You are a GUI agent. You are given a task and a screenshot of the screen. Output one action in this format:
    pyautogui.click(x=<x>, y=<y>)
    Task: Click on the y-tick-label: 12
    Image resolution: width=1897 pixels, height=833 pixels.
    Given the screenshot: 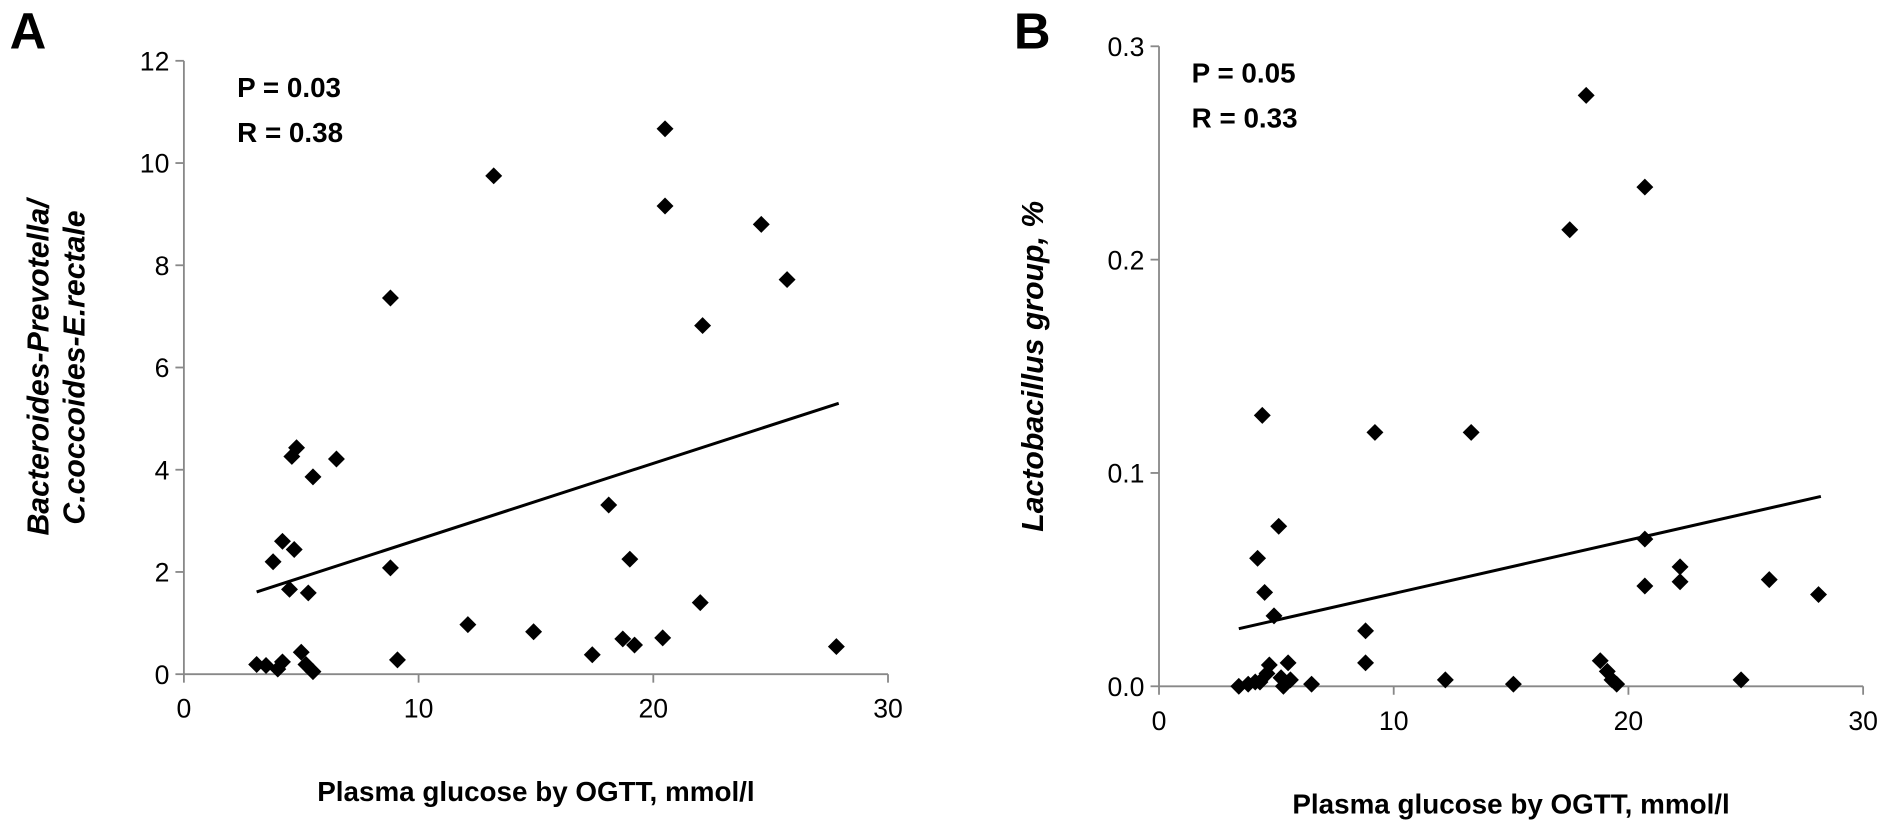 What is the action you would take?
    pyautogui.click(x=155, y=61)
    